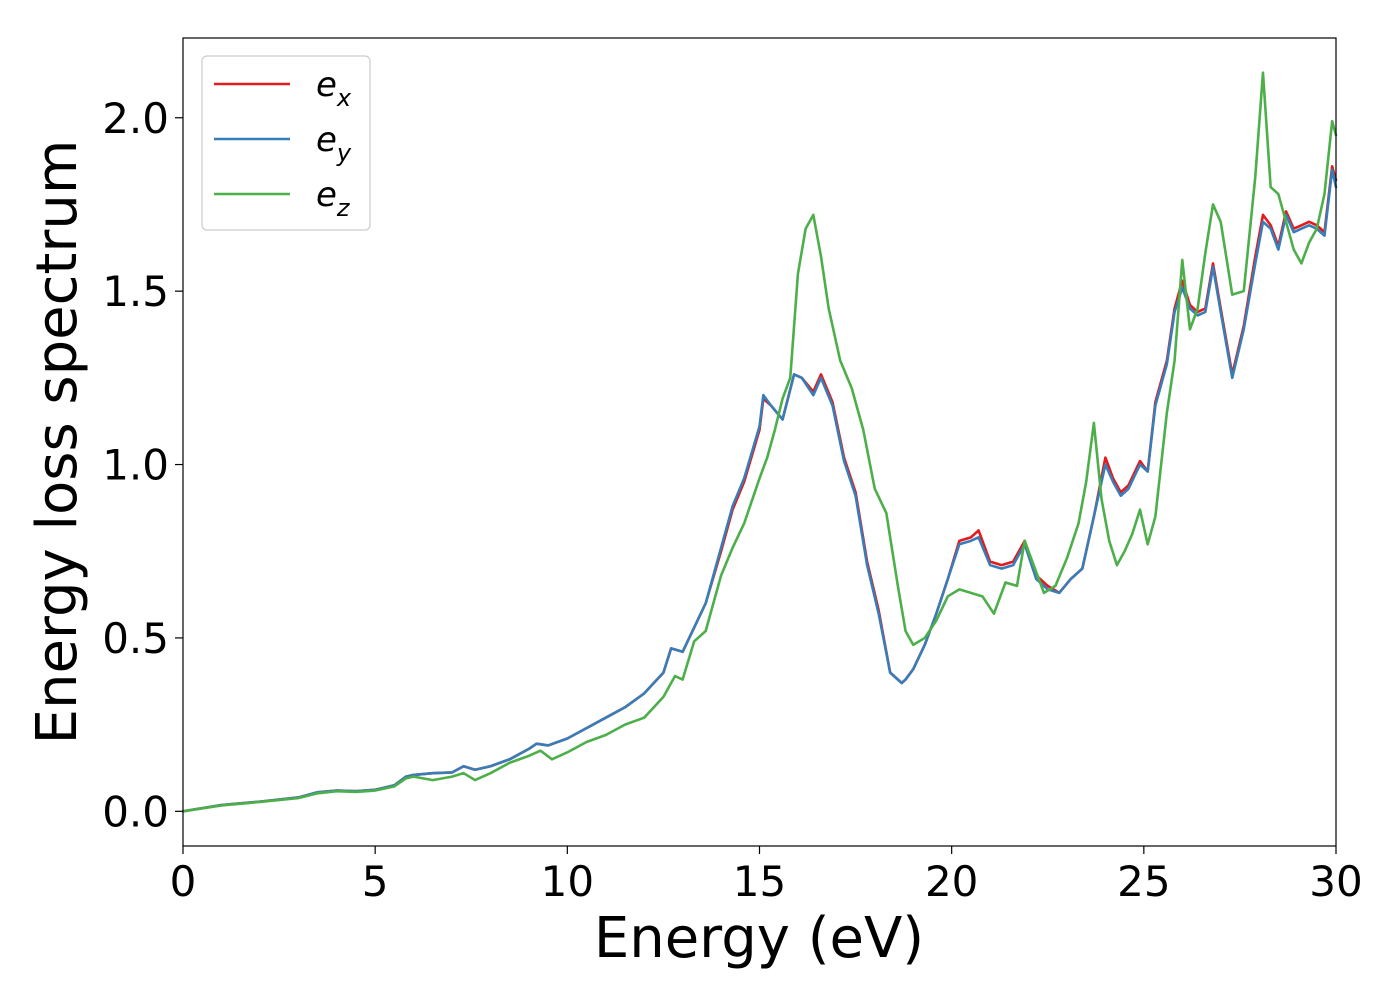  Describe the element at coordinates (343, 208) in the screenshot. I see `legend-label-subscript: z` at that location.